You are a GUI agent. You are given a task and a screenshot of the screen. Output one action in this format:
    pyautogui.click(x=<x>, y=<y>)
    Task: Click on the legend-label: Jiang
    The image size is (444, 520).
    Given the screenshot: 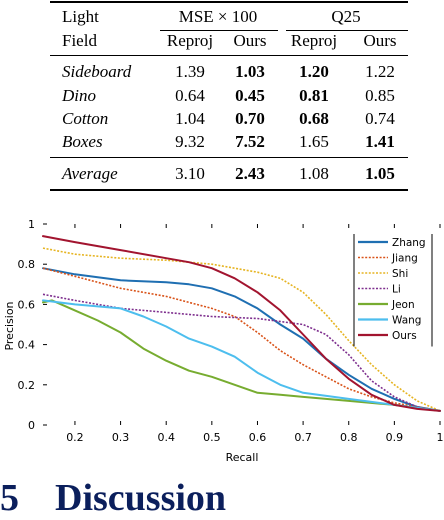 What is the action you would take?
    pyautogui.click(x=404, y=259)
    